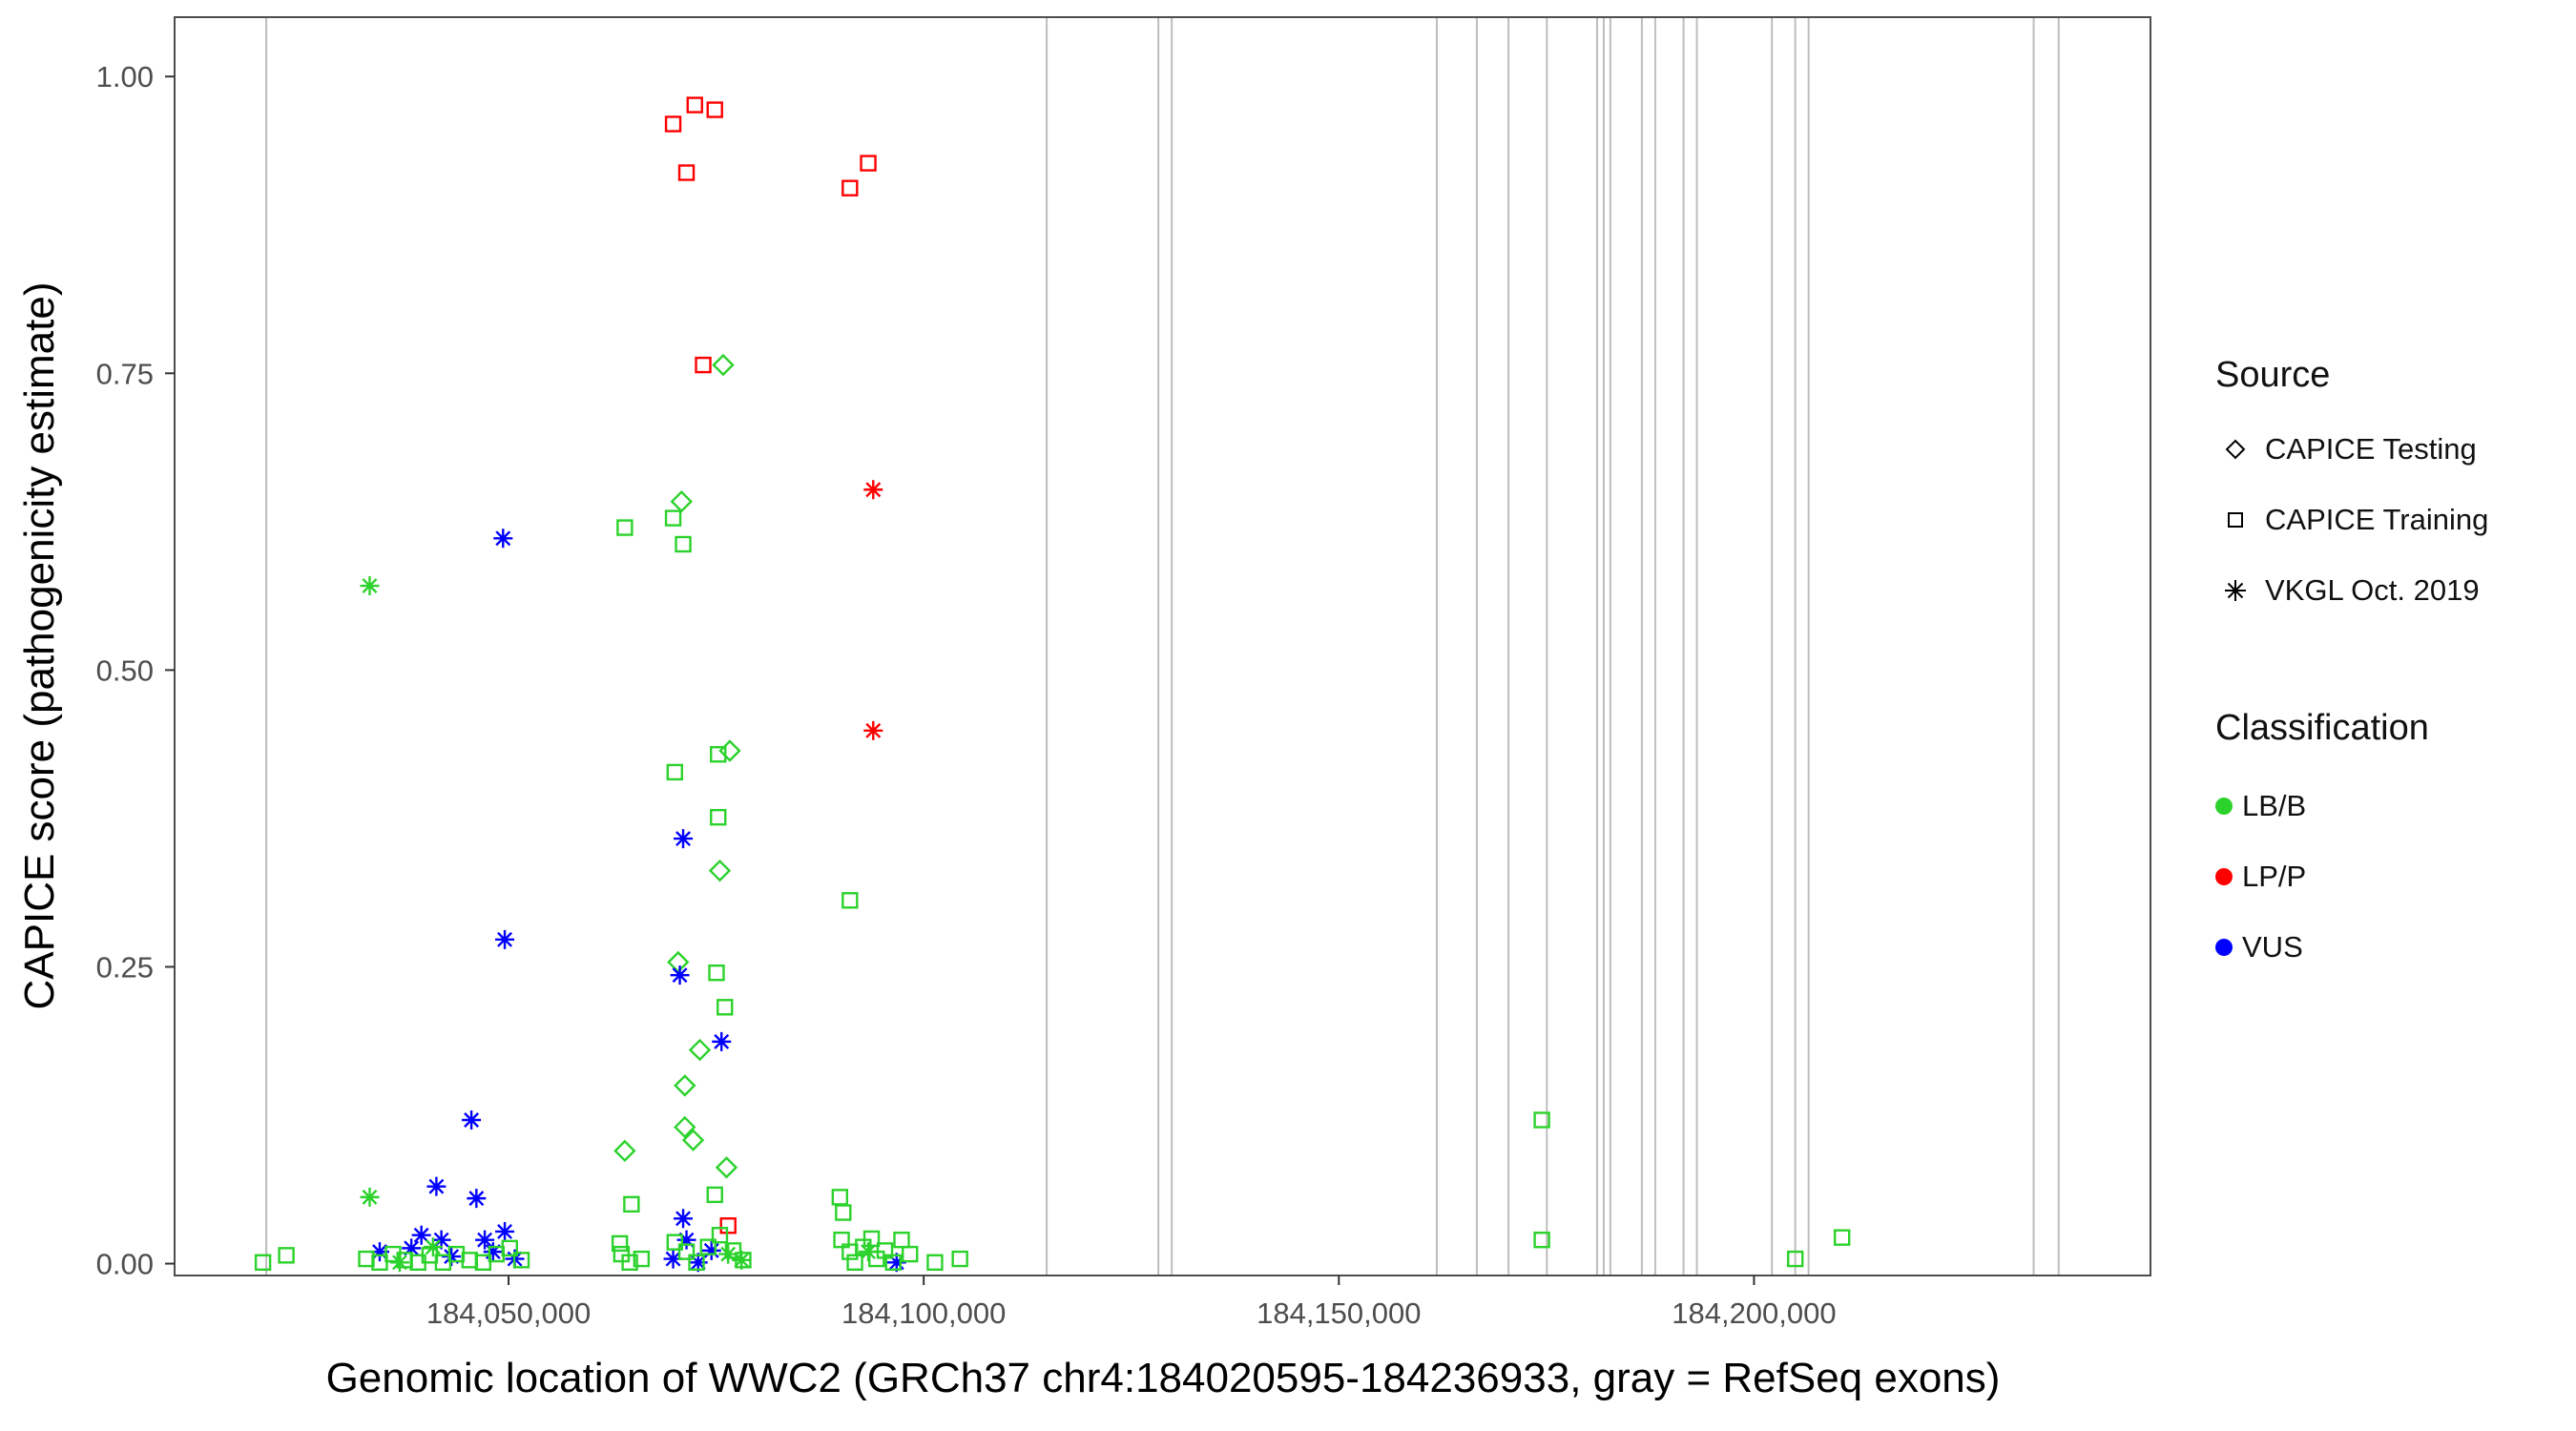 The image size is (2576, 1431). Describe the element at coordinates (2235, 449) in the screenshot. I see `diamond-icon` at that location.